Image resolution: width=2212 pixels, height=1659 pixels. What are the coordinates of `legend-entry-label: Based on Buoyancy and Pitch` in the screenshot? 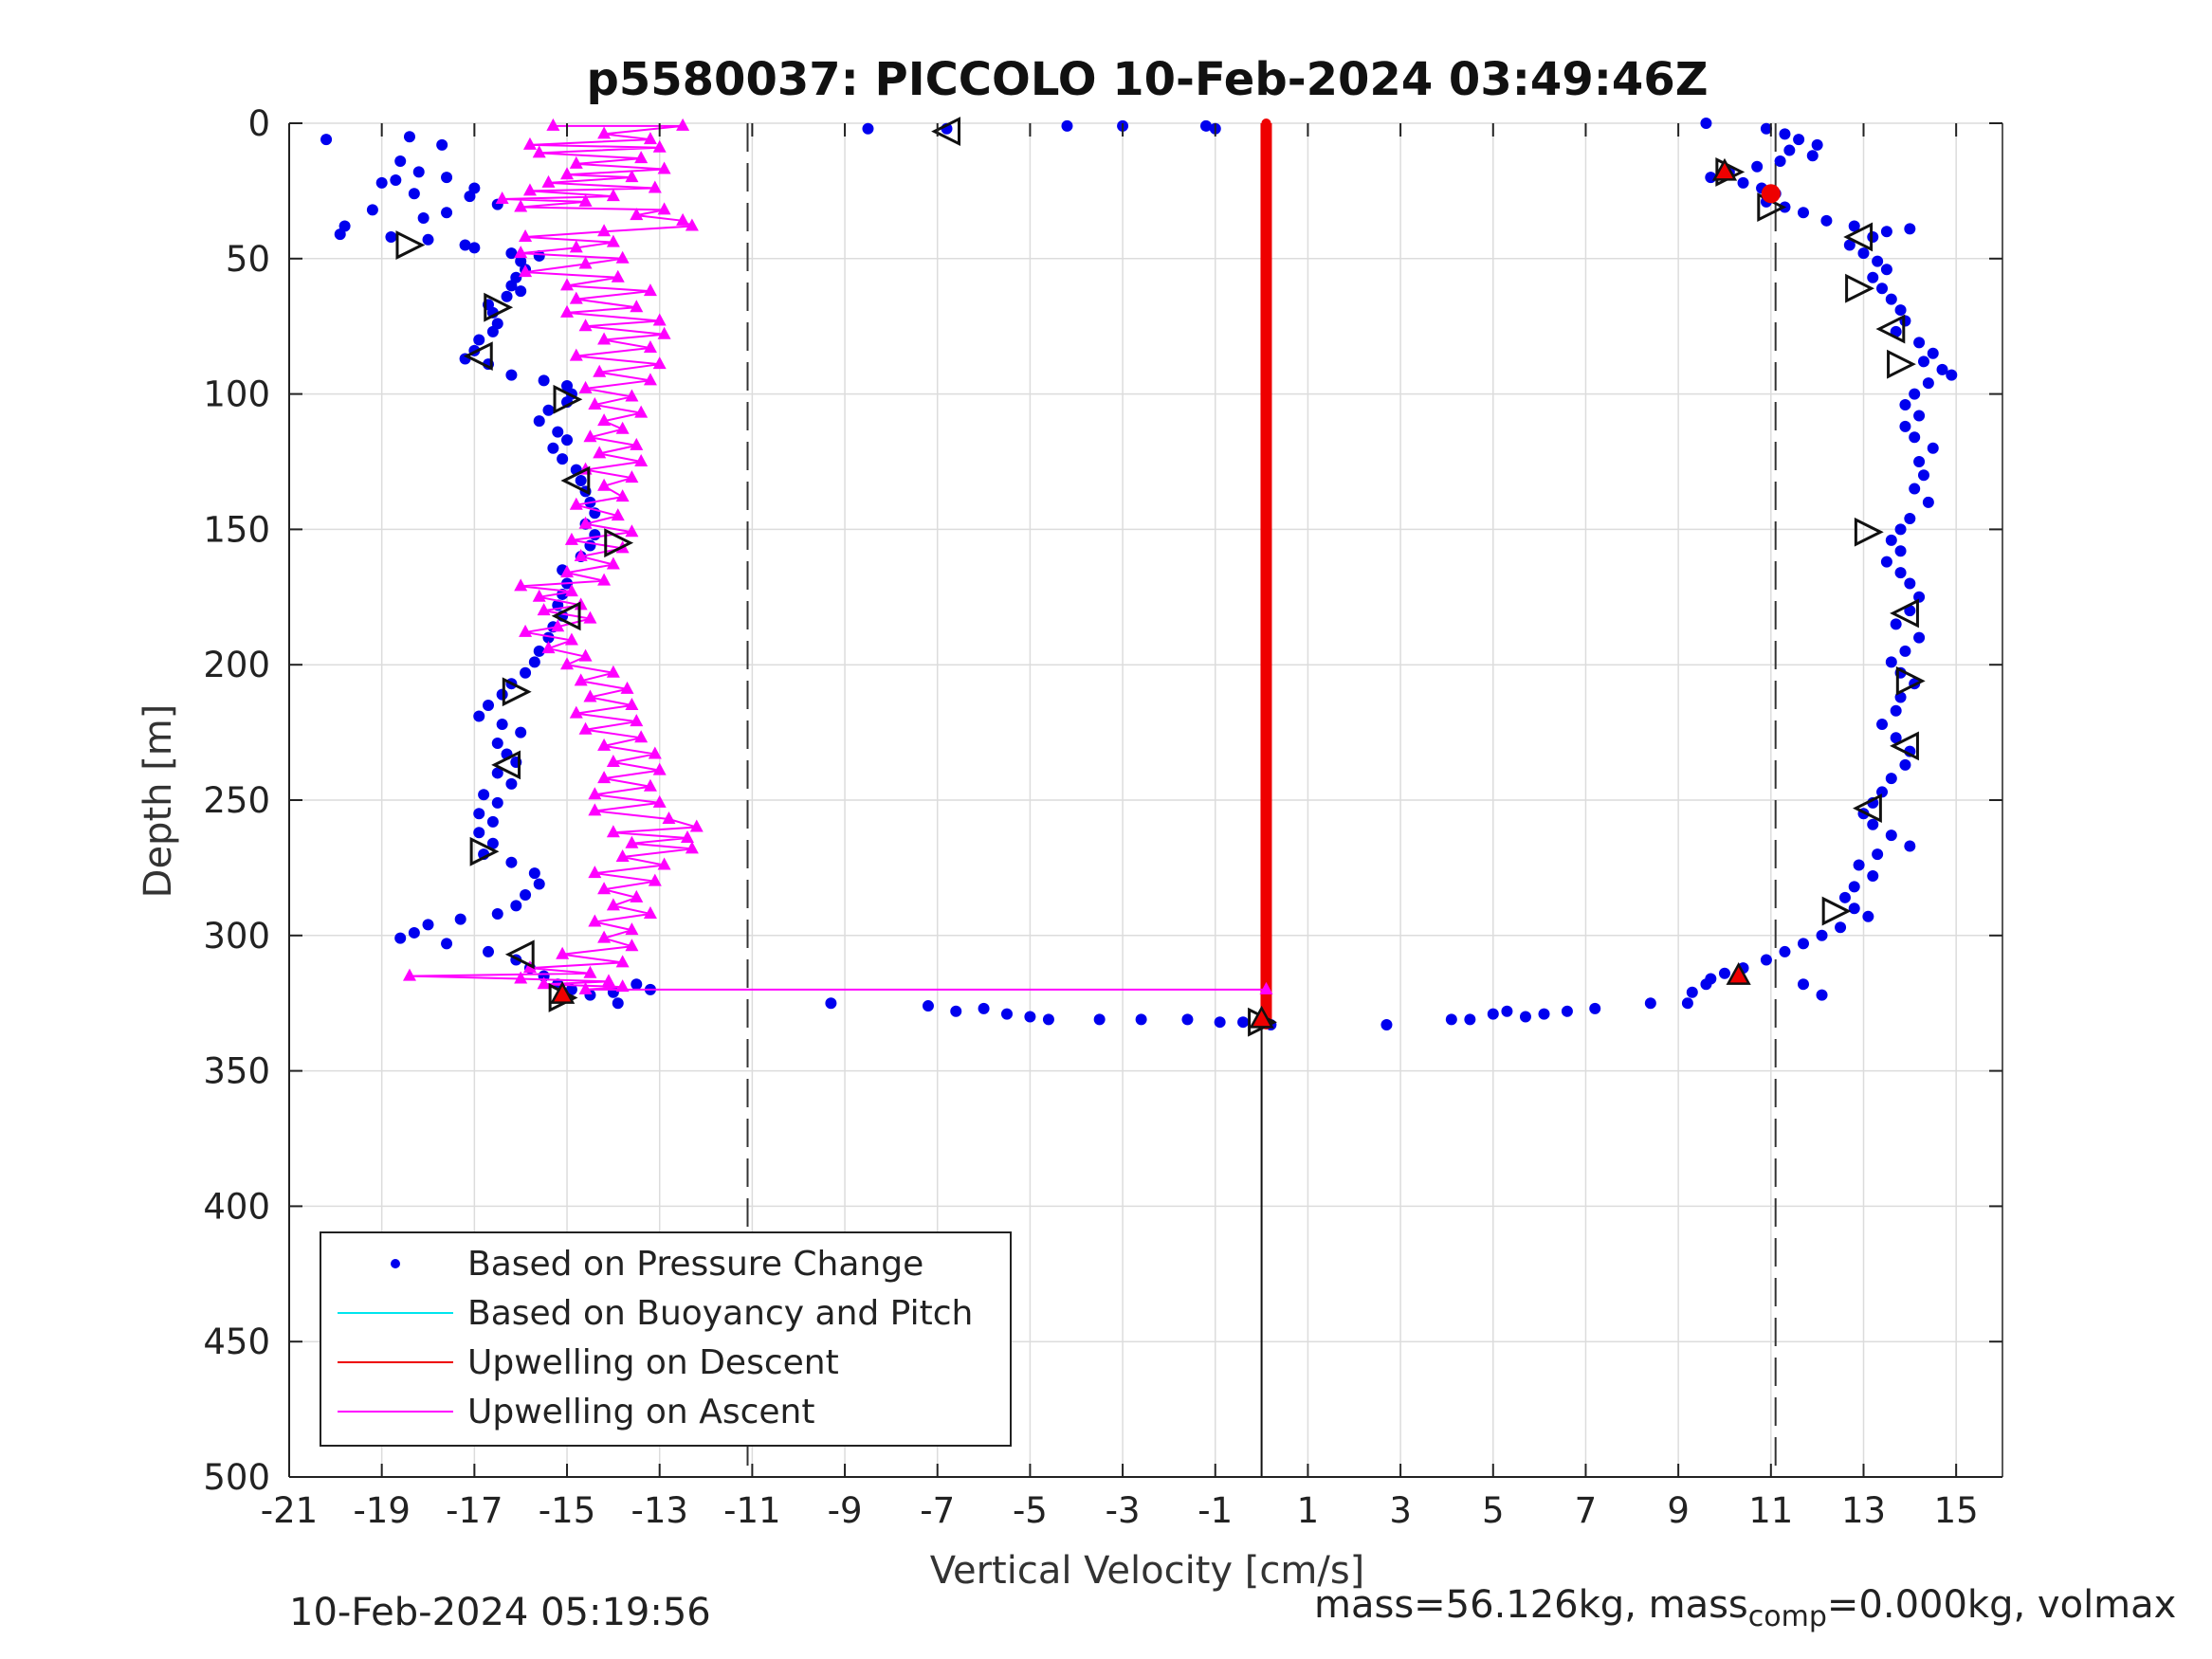 It's located at (720, 1313).